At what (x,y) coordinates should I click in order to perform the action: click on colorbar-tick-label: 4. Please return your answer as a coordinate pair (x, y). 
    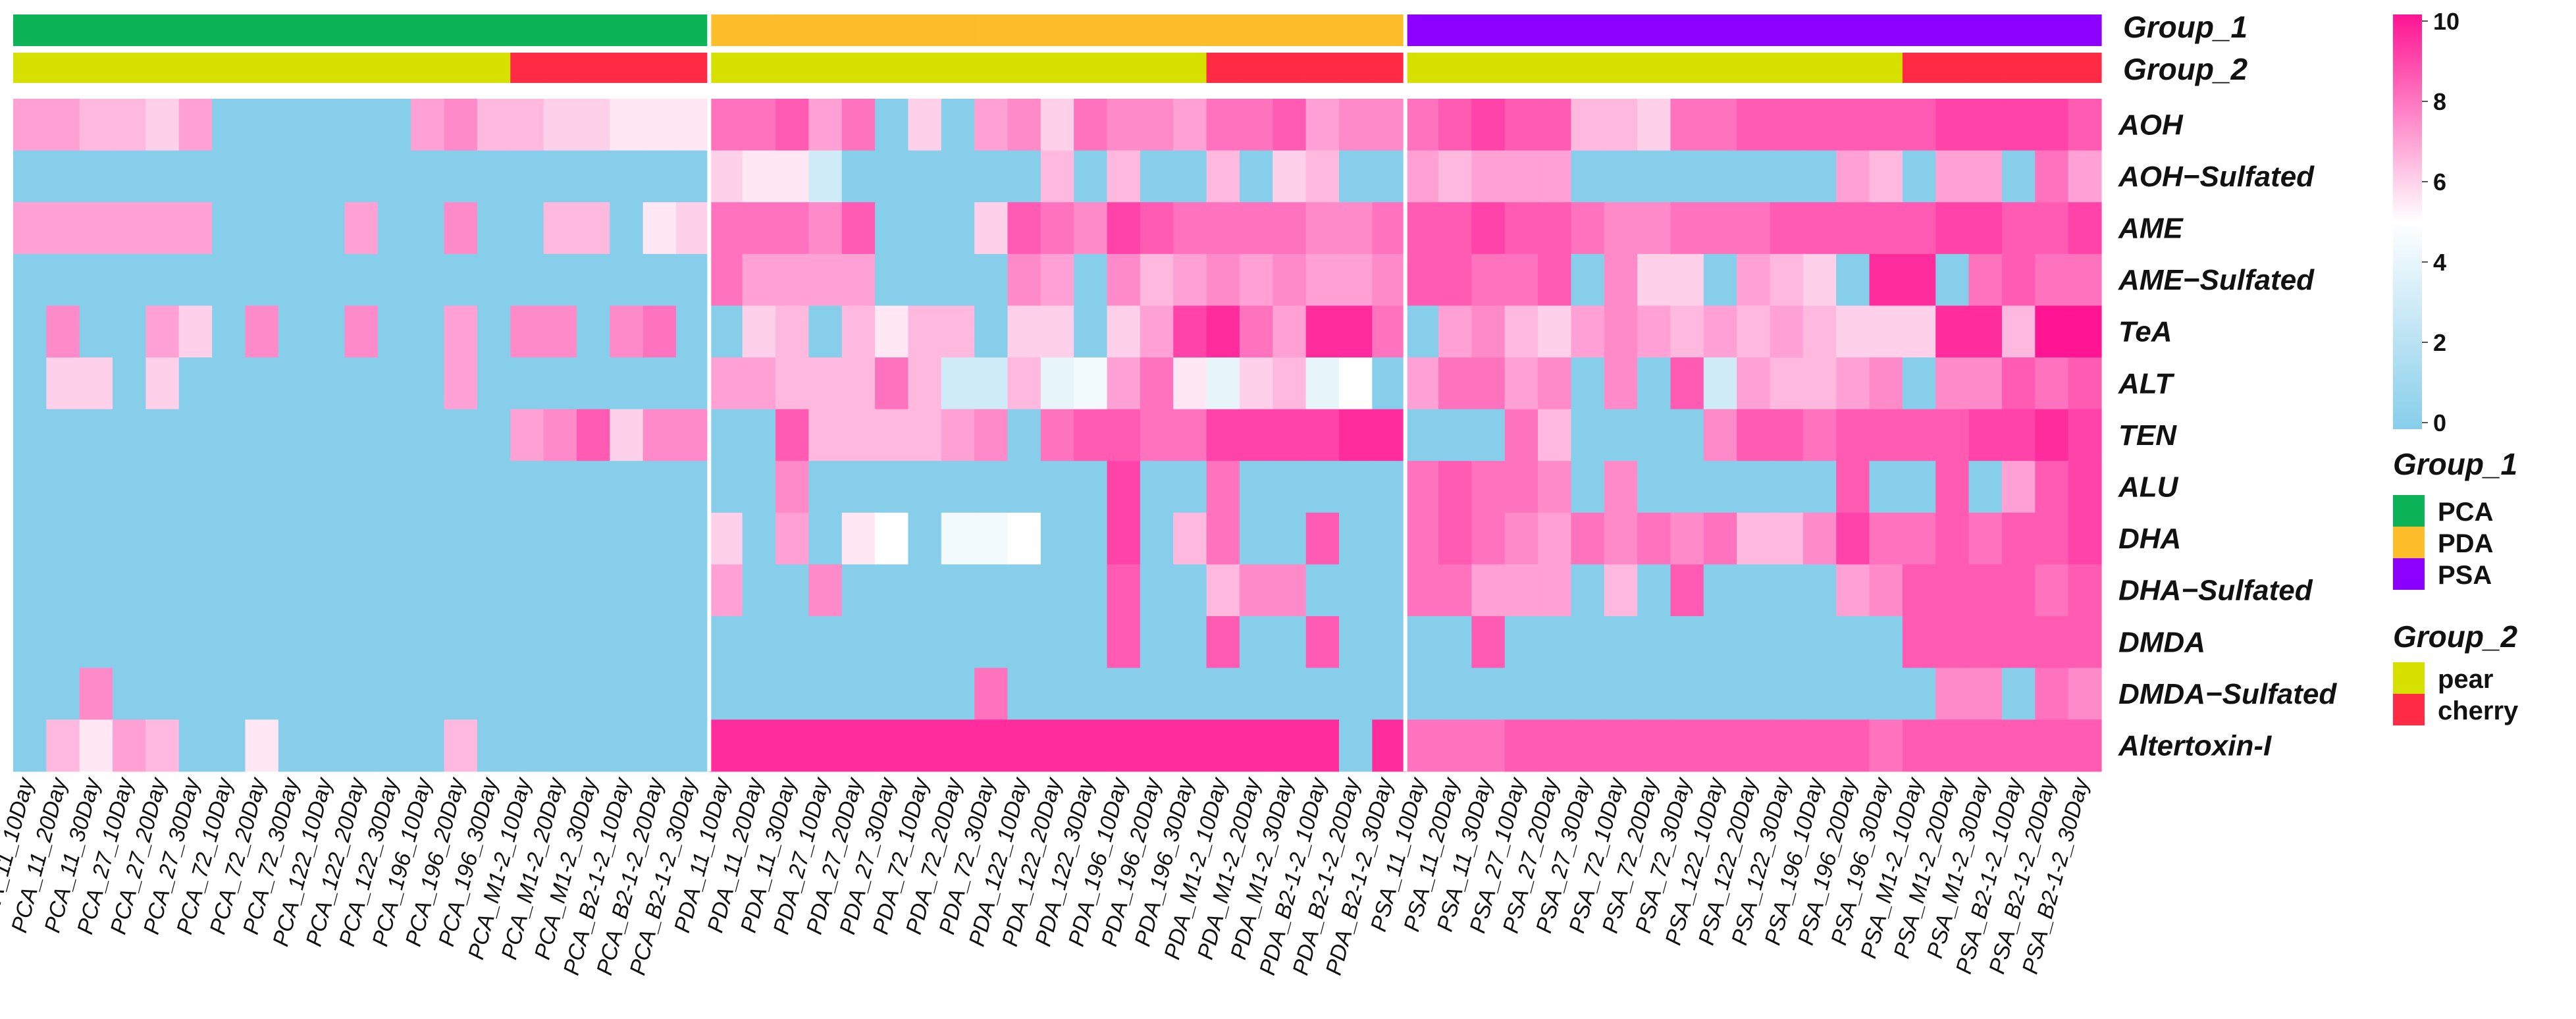
    Looking at the image, I should click on (2439, 262).